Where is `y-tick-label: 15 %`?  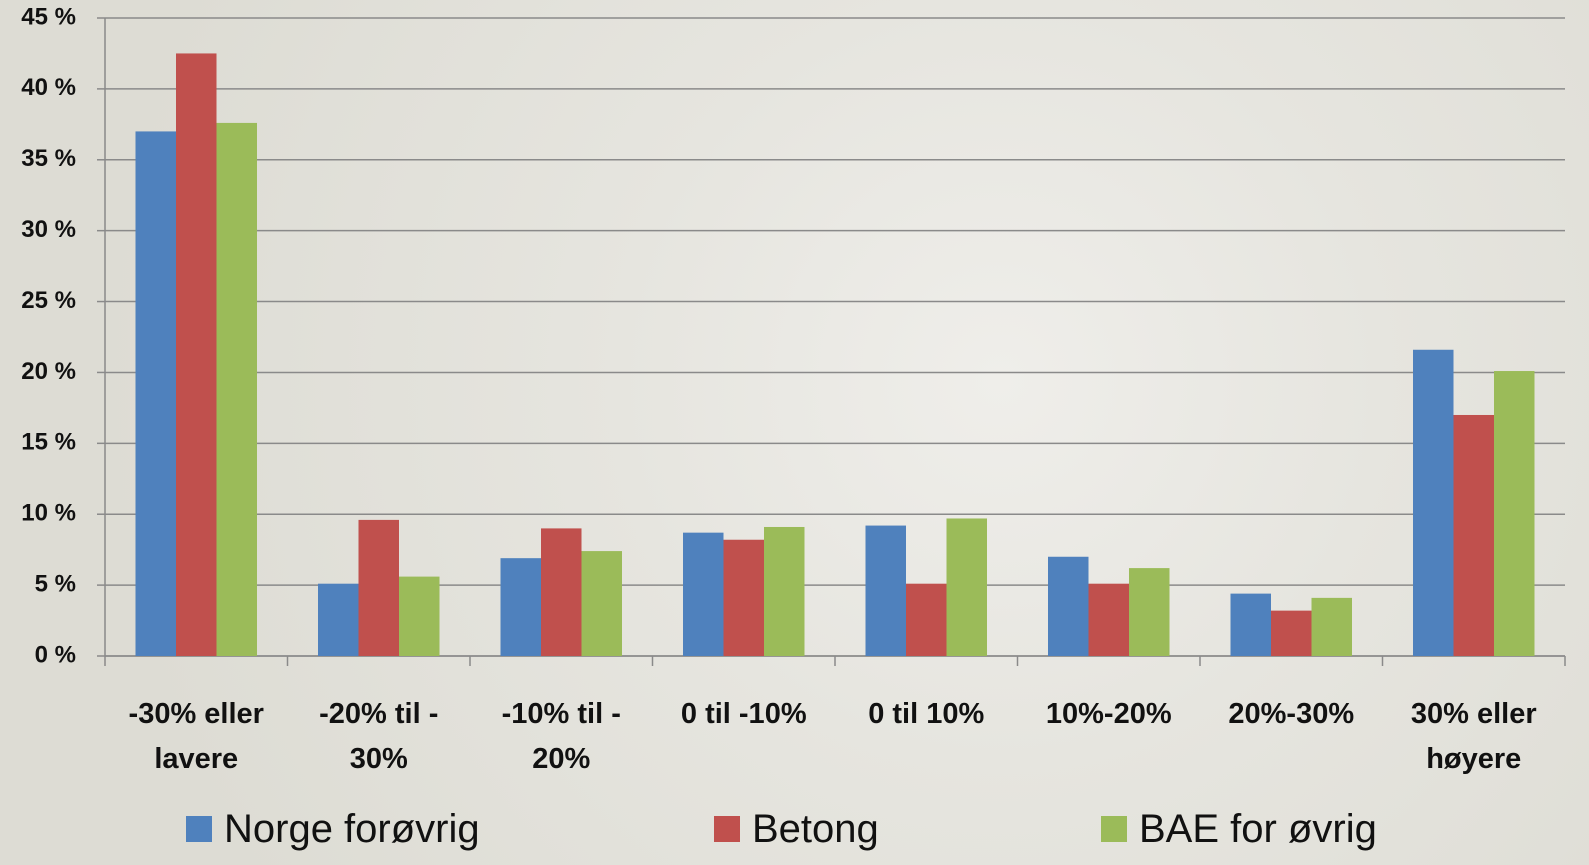 y-tick-label: 15 % is located at coordinates (48, 442).